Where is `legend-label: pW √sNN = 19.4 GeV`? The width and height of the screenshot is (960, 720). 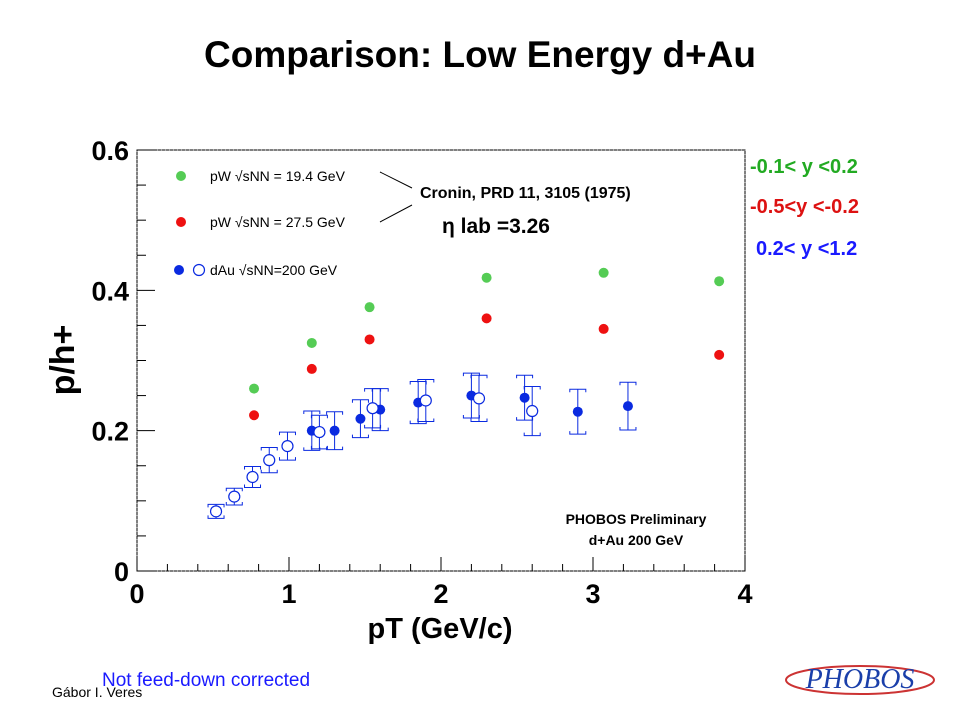
legend-label: pW √sNN = 19.4 GeV is located at coordinates (278, 176).